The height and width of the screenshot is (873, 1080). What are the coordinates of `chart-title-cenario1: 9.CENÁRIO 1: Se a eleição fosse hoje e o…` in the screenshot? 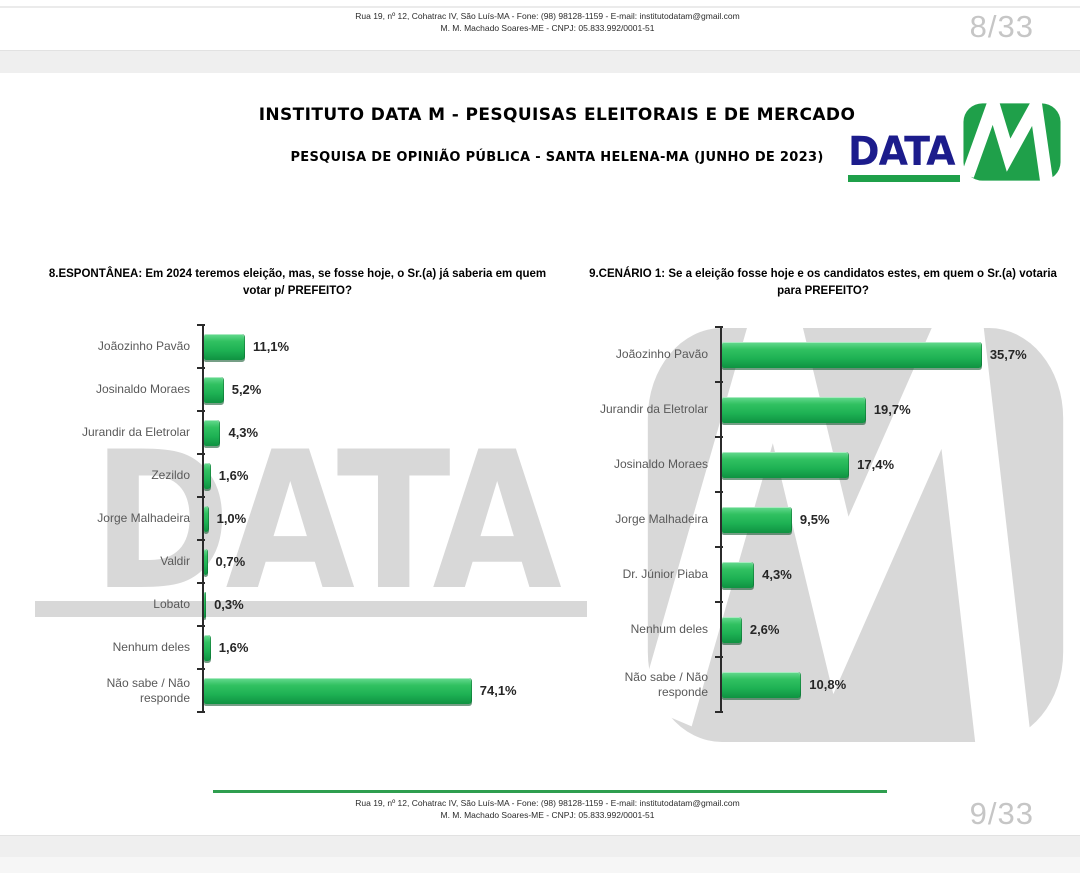 It's located at (823, 282).